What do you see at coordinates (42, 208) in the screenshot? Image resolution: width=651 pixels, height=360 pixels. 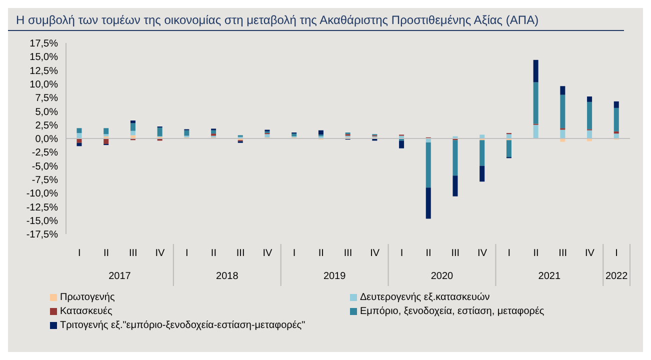 I see `y-tick-label: -12,5%` at bounding box center [42, 208].